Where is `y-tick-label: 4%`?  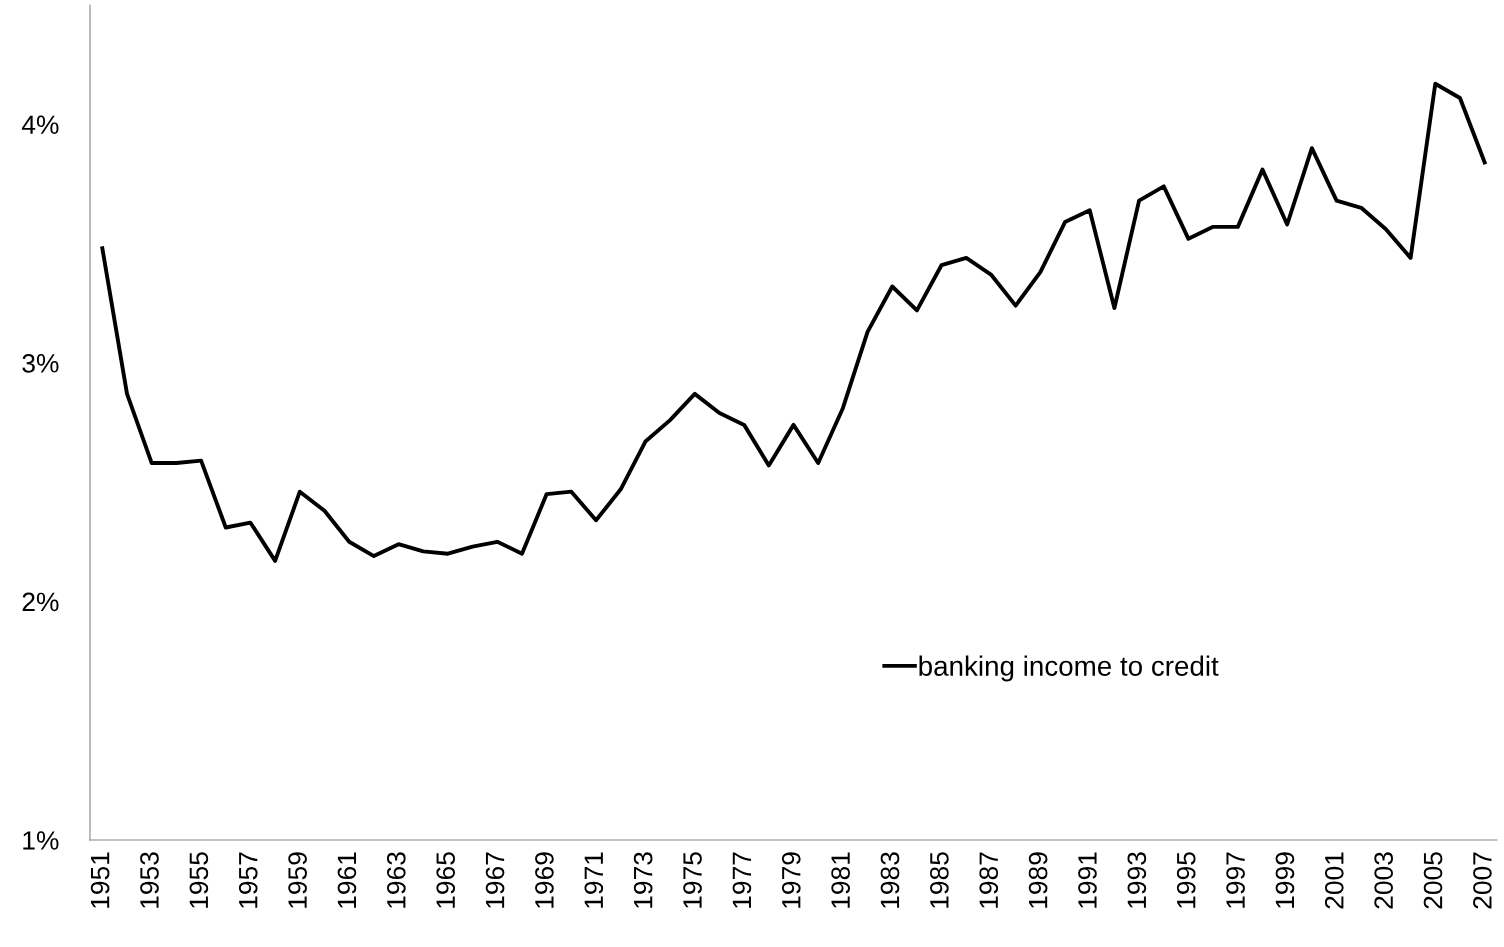 y-tick-label: 4% is located at coordinates (40, 124).